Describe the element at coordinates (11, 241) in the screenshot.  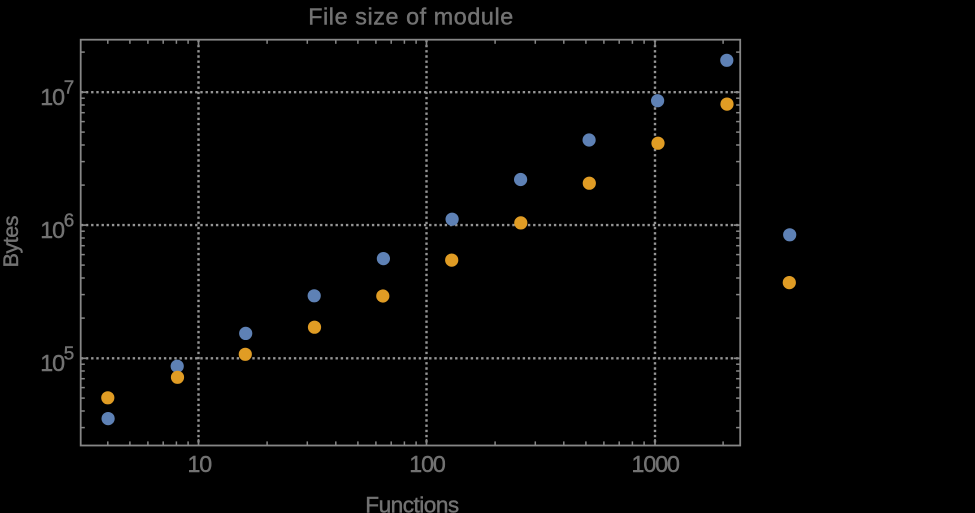
I see `svg-text: Bytes` at that location.